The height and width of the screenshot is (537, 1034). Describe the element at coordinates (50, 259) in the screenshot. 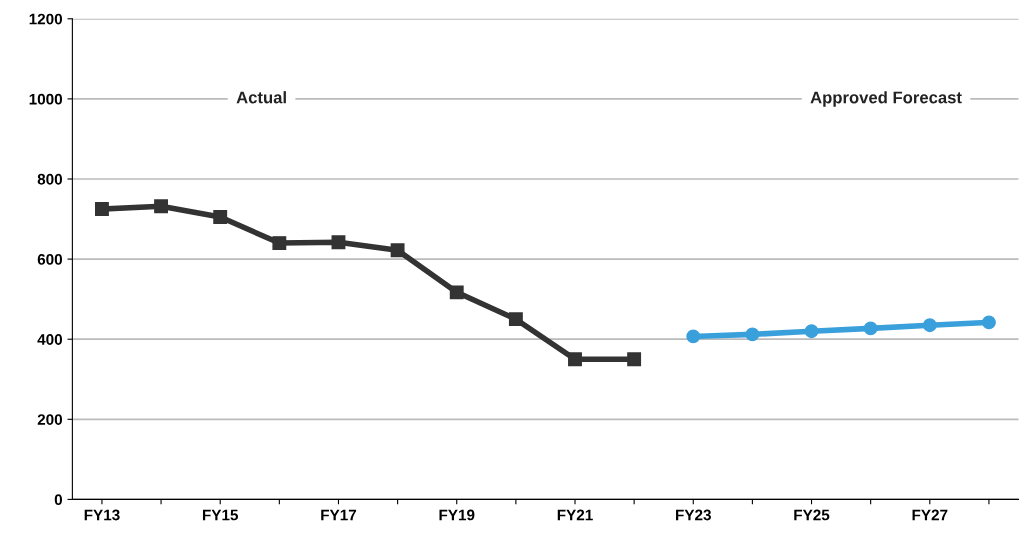

I see `y-tick-label: 600` at that location.